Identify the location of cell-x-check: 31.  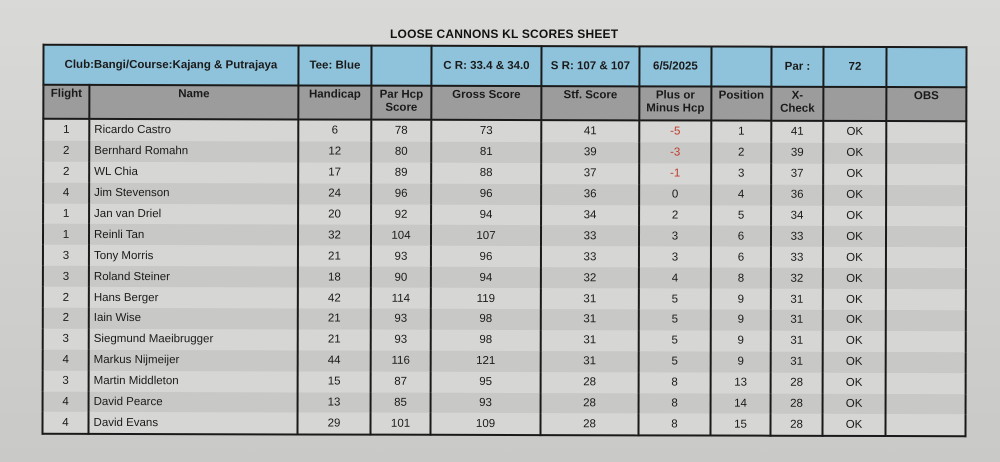
(796, 320).